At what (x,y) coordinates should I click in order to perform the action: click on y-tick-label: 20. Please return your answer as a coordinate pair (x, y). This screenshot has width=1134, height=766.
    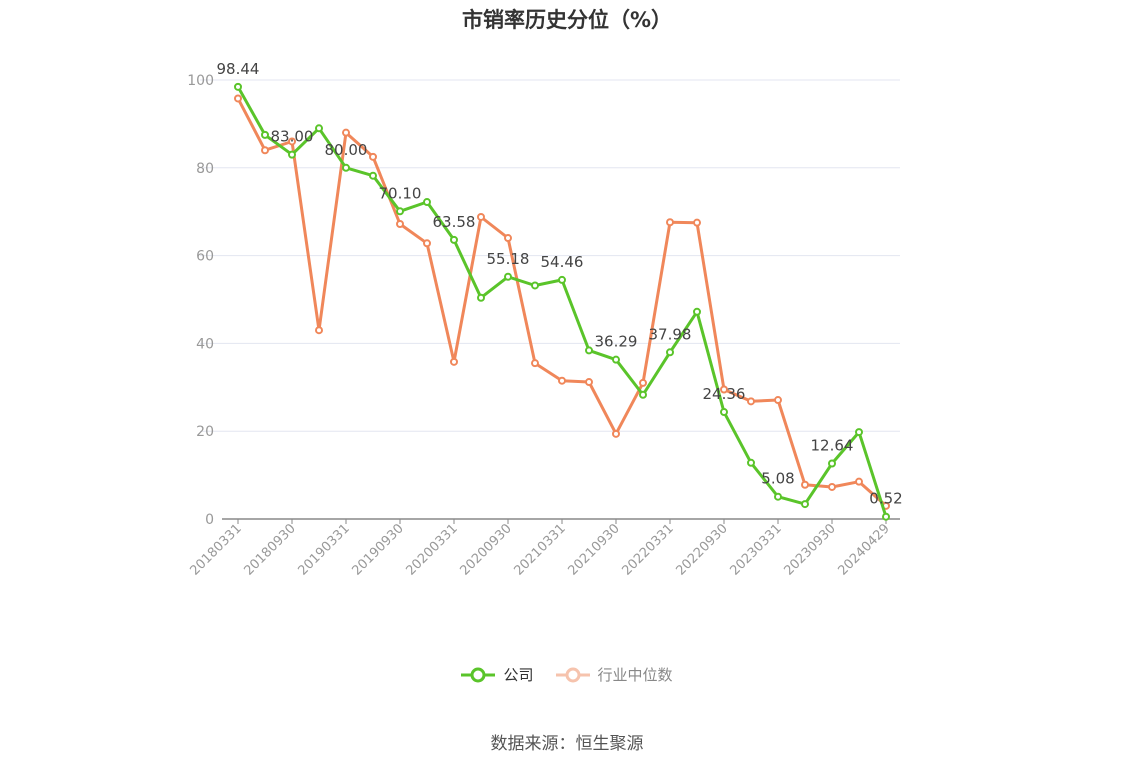
    Looking at the image, I should click on (205, 432).